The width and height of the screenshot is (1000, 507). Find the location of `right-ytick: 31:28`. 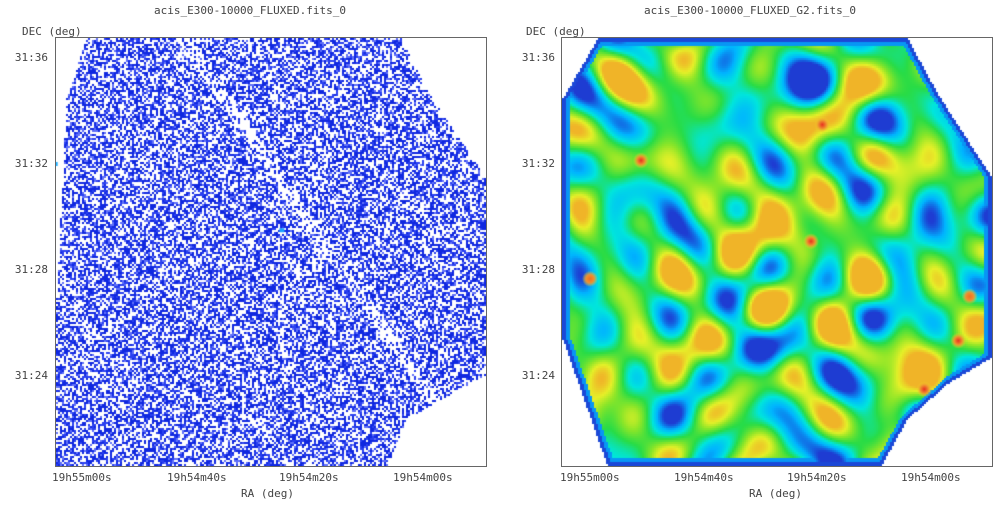

right-ytick: 31:28 is located at coordinates (538, 269).